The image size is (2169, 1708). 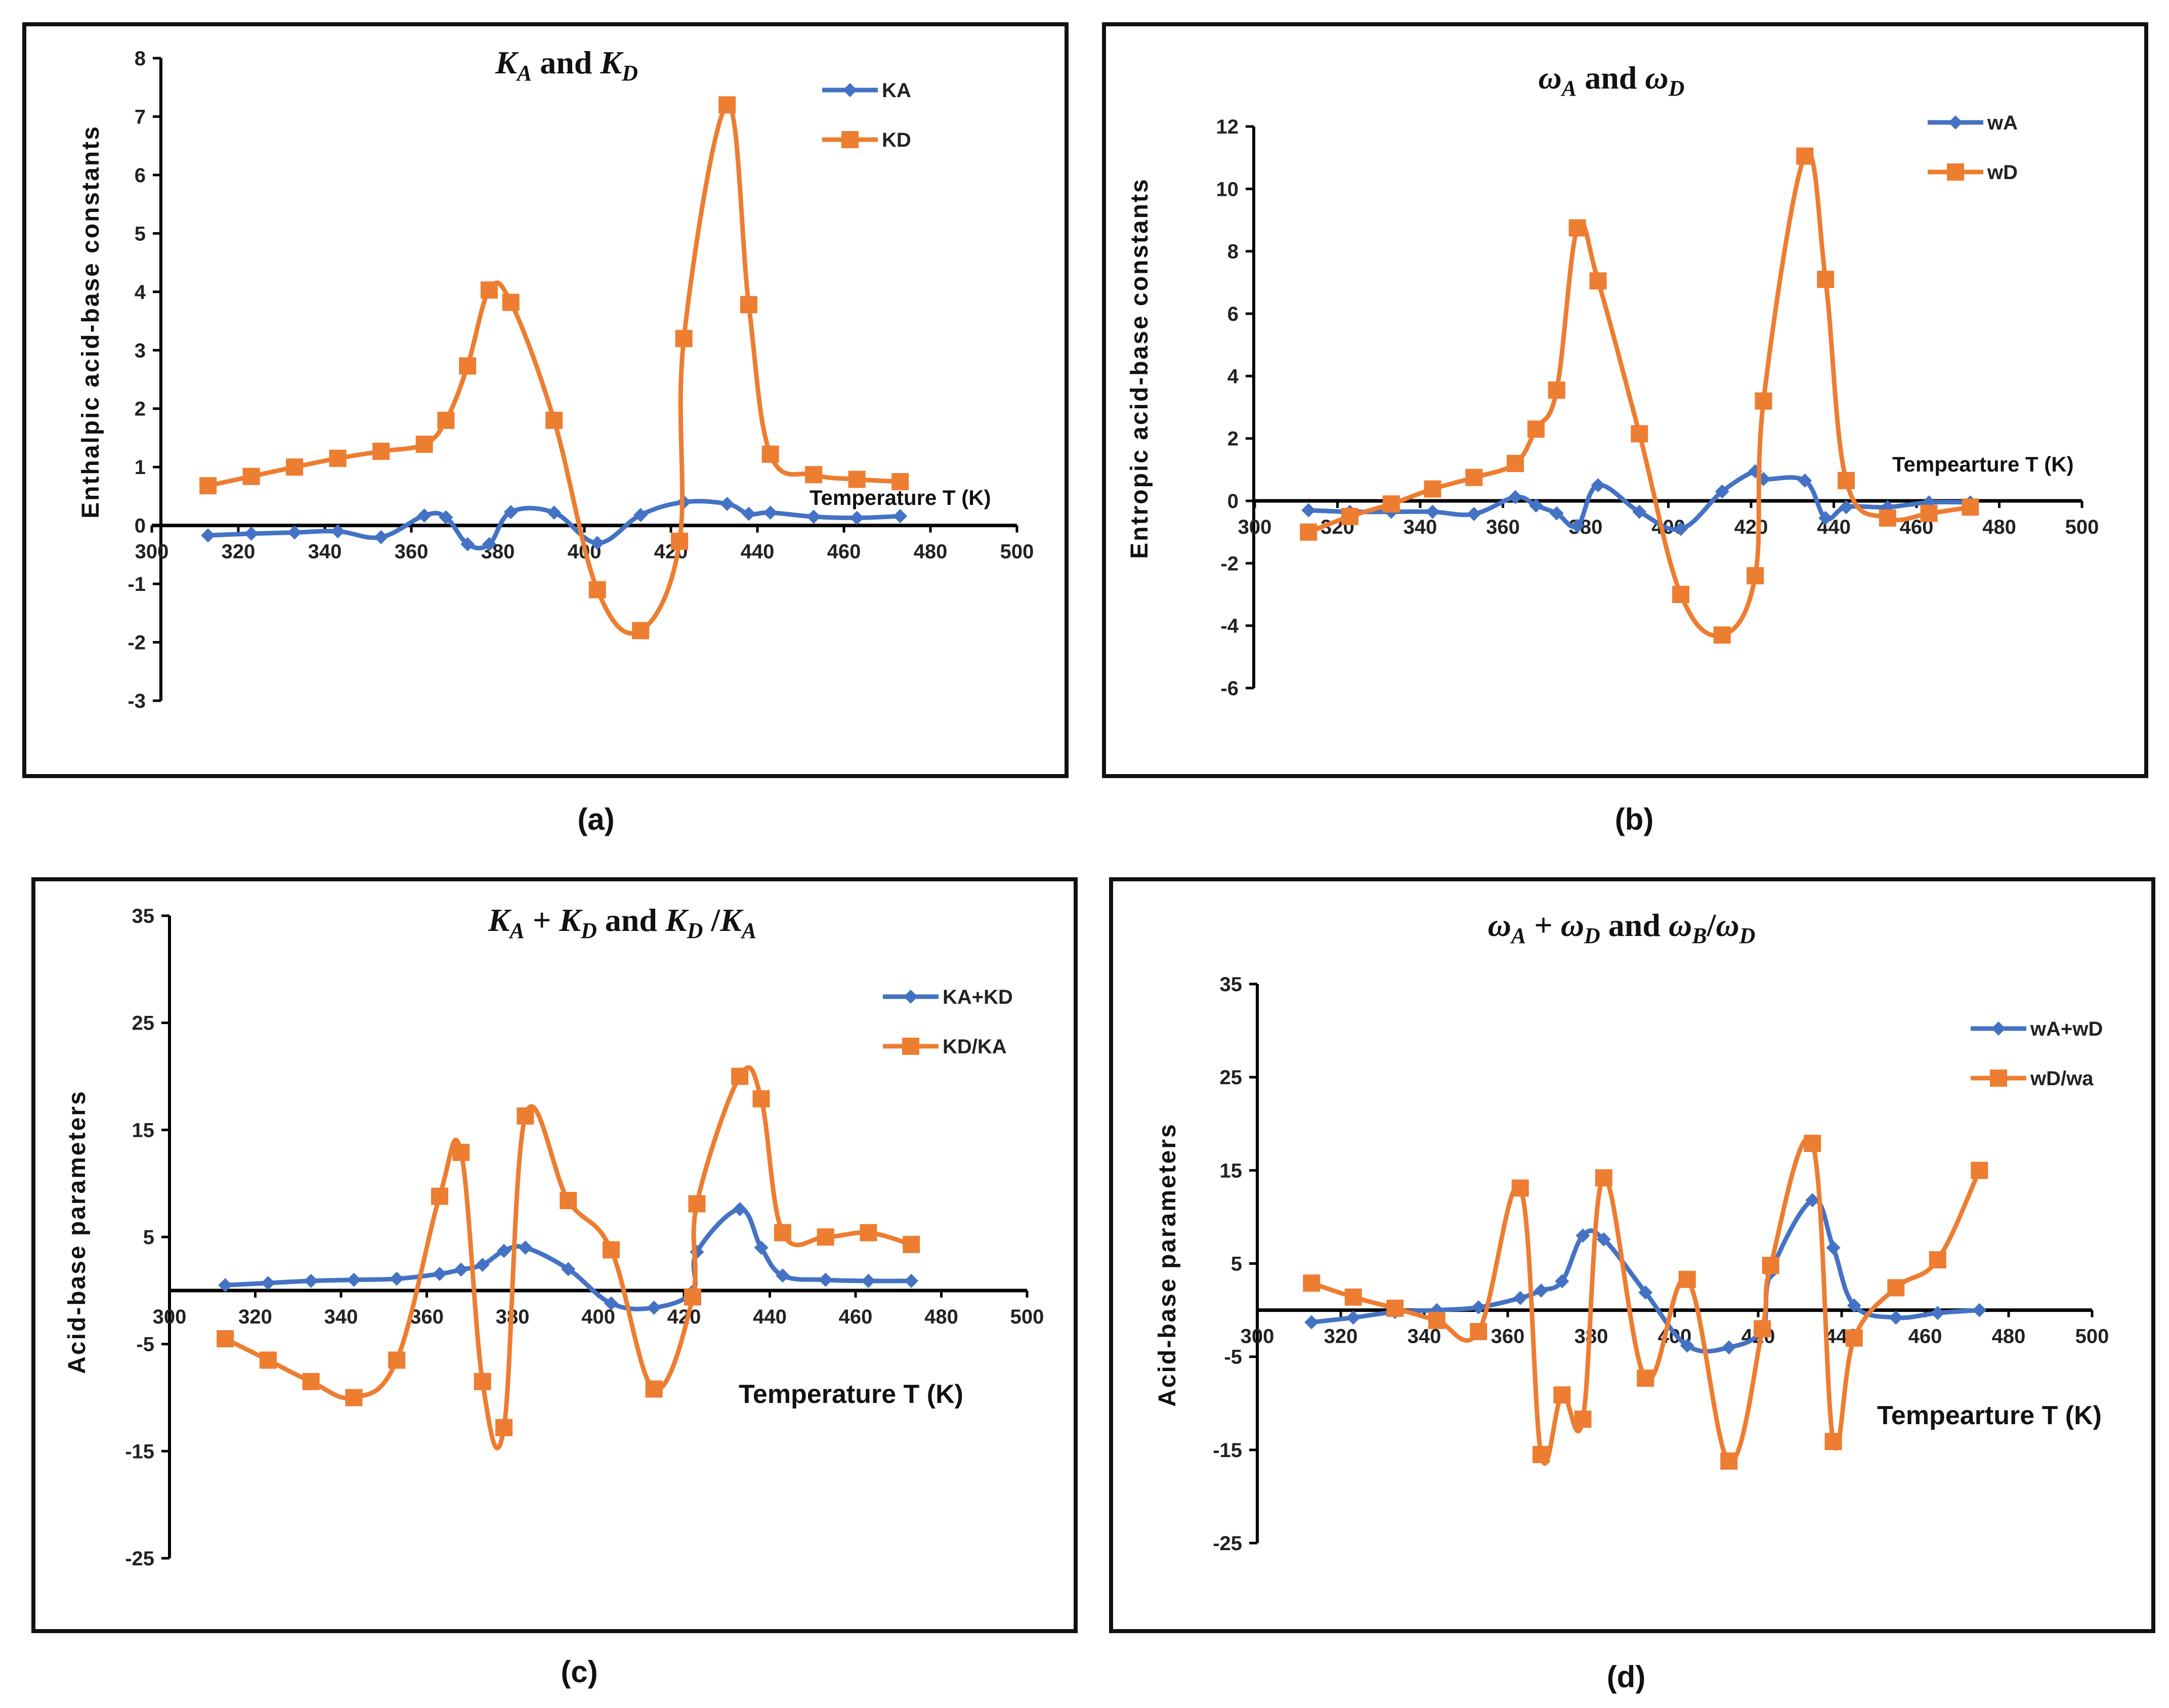 I want to click on caption-d: (d), so click(x=1627, y=1677).